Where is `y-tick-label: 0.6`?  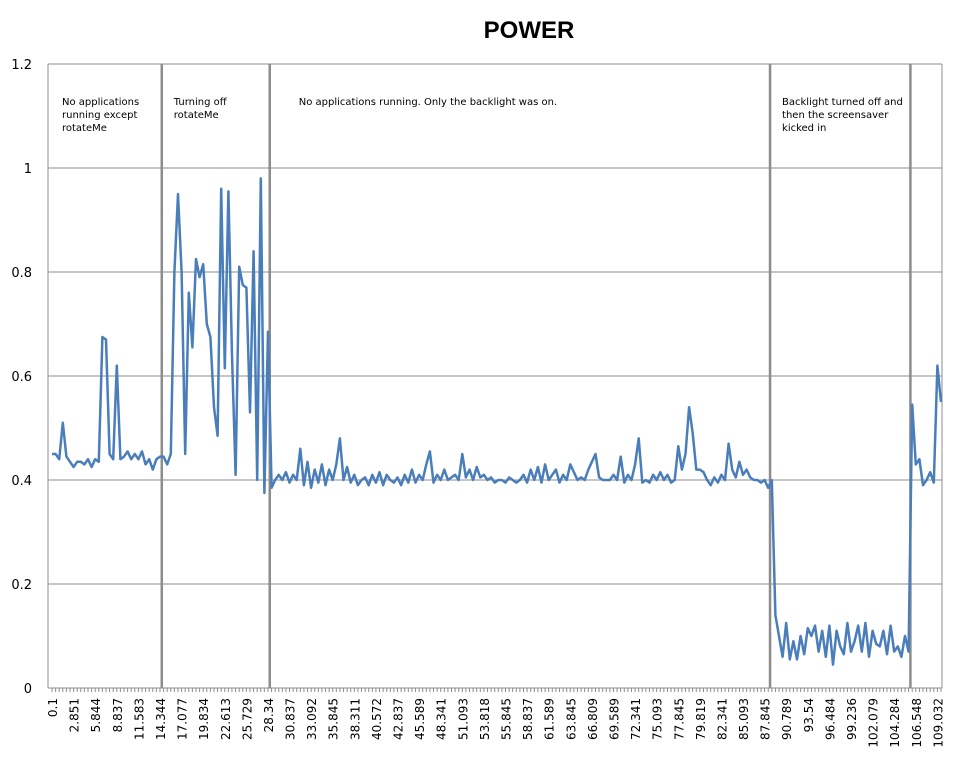 y-tick-label: 0.6 is located at coordinates (21, 377).